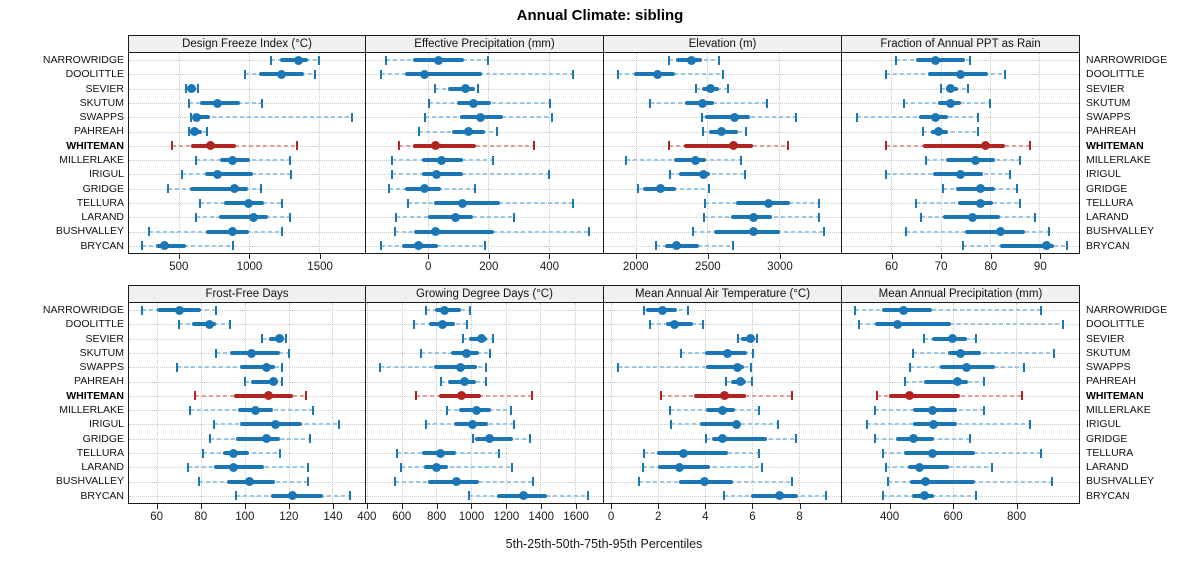  What do you see at coordinates (247, 517) in the screenshot?
I see `x-axis: 60 80 100 120 140` at bounding box center [247, 517].